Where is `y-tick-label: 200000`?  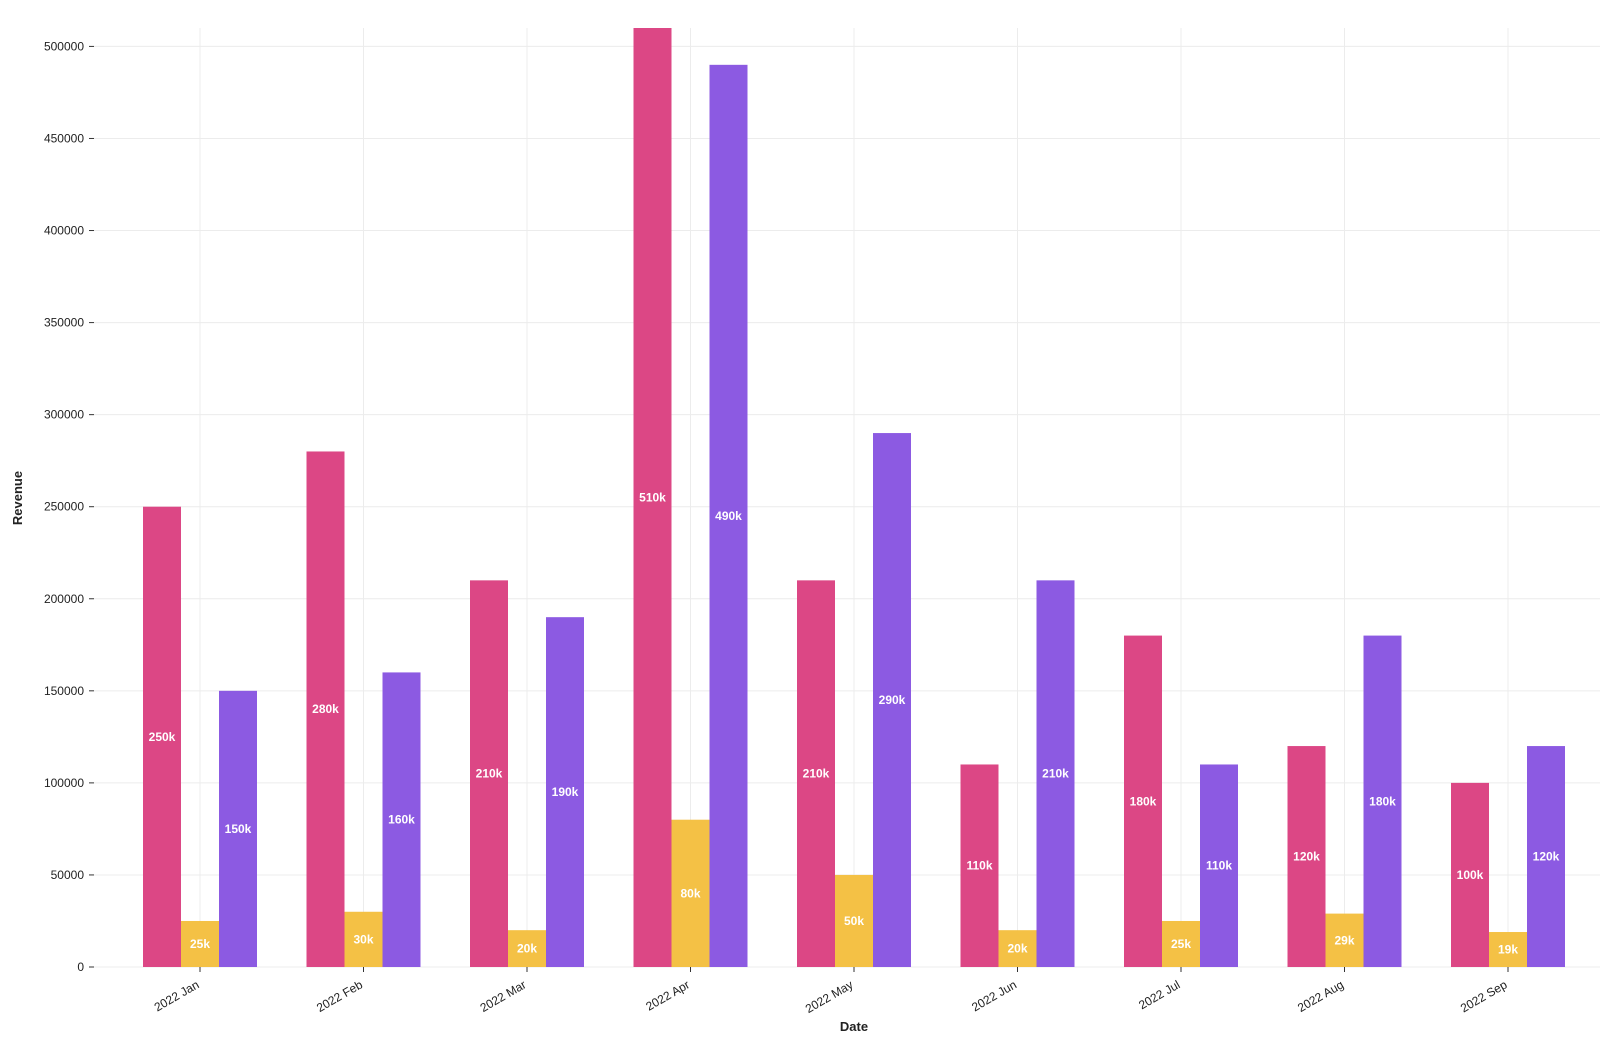
y-tick-label: 200000 is located at coordinates (64, 599).